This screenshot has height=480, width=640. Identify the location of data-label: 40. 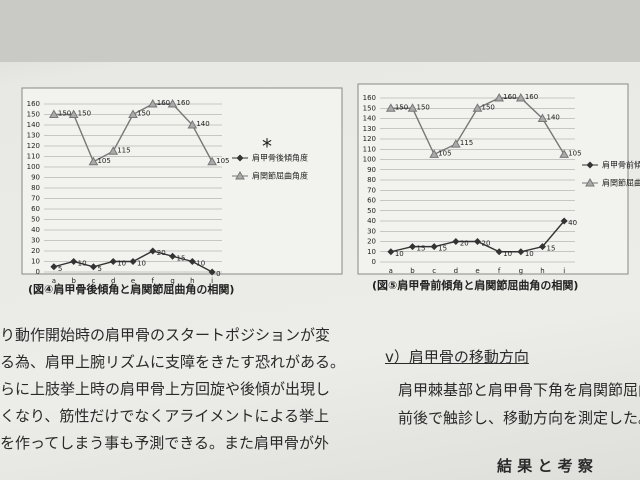
(572, 223).